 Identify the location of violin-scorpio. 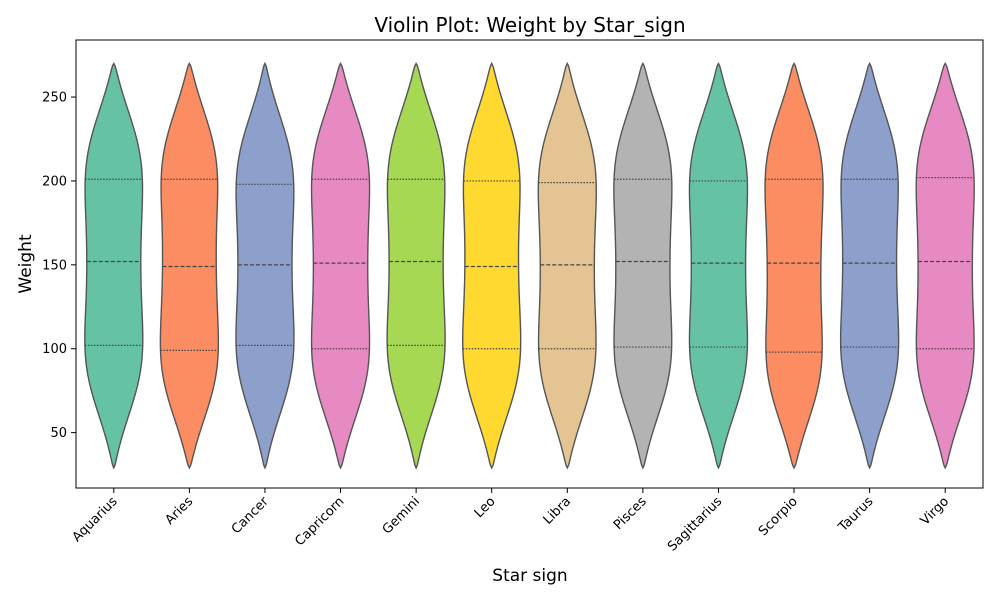
(794, 266).